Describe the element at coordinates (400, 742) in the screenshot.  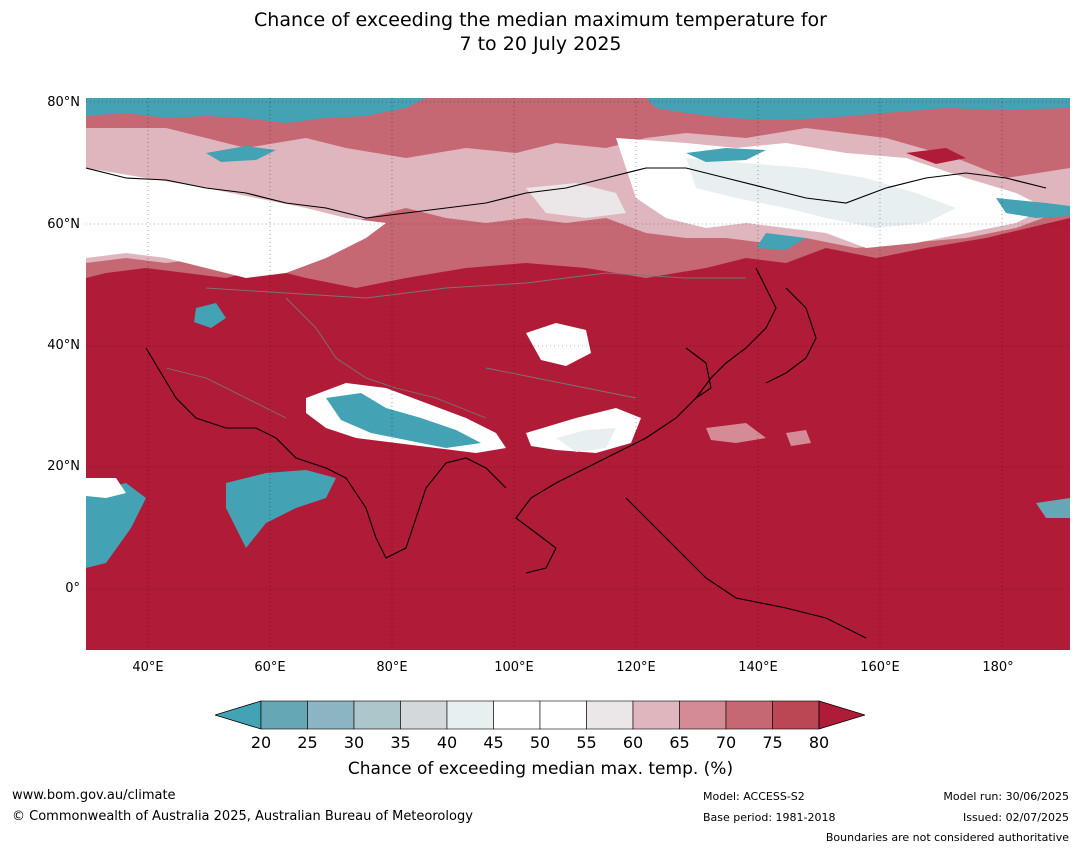
I see `colorbar-tick-label: 35` at that location.